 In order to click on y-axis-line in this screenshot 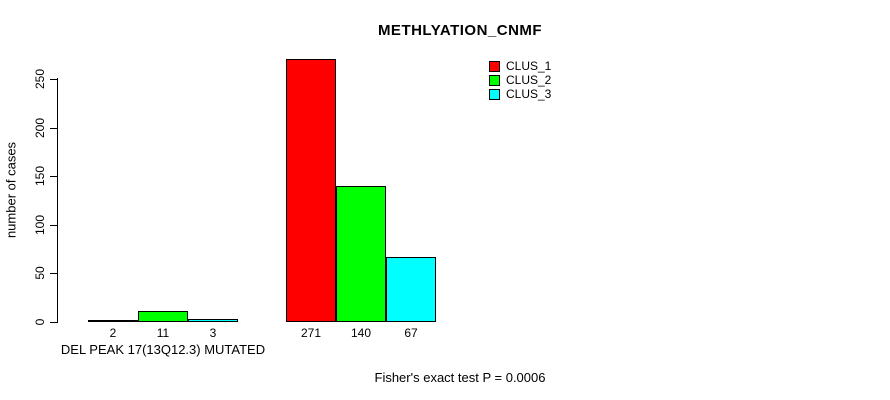, I will do `click(57, 200)`.